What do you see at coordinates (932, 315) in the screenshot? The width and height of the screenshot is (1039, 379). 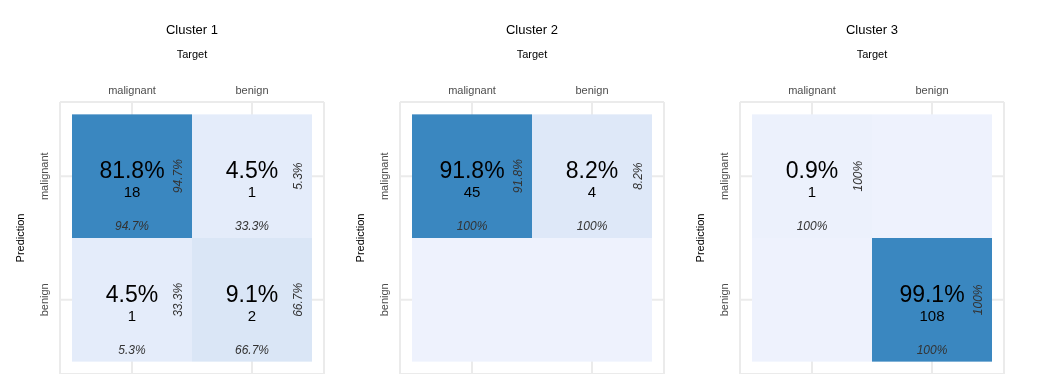 I see `data-label: 108` at bounding box center [932, 315].